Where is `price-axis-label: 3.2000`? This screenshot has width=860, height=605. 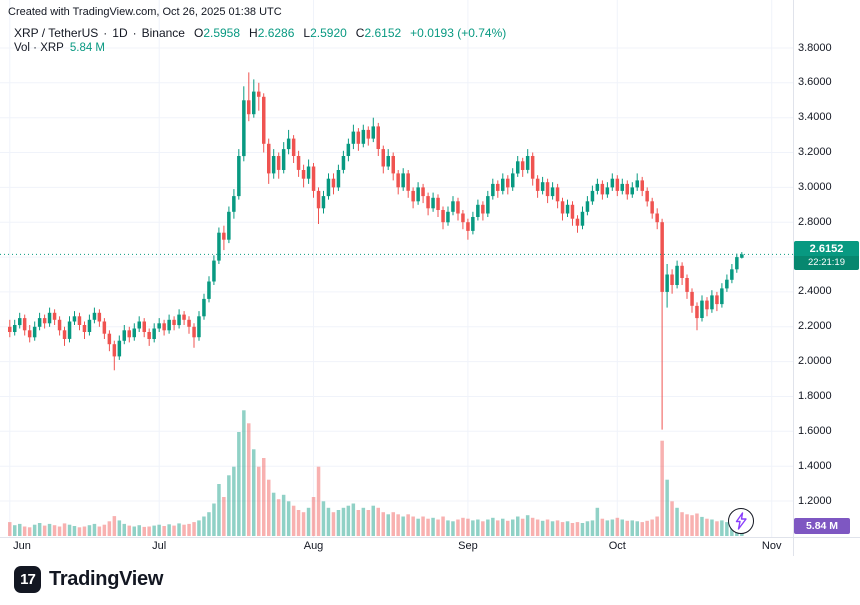
price-axis-label: 3.2000 is located at coordinates (815, 152).